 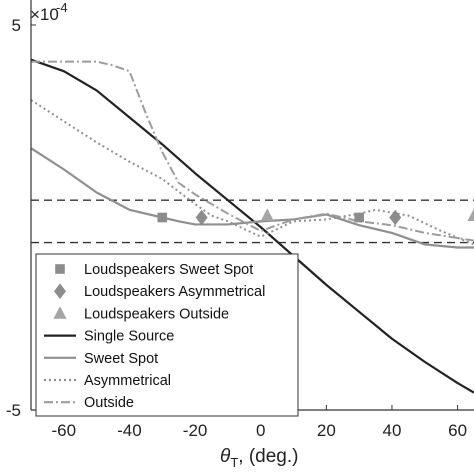 I want to click on x-axis-label-symbol: θ, so click(x=225, y=456).